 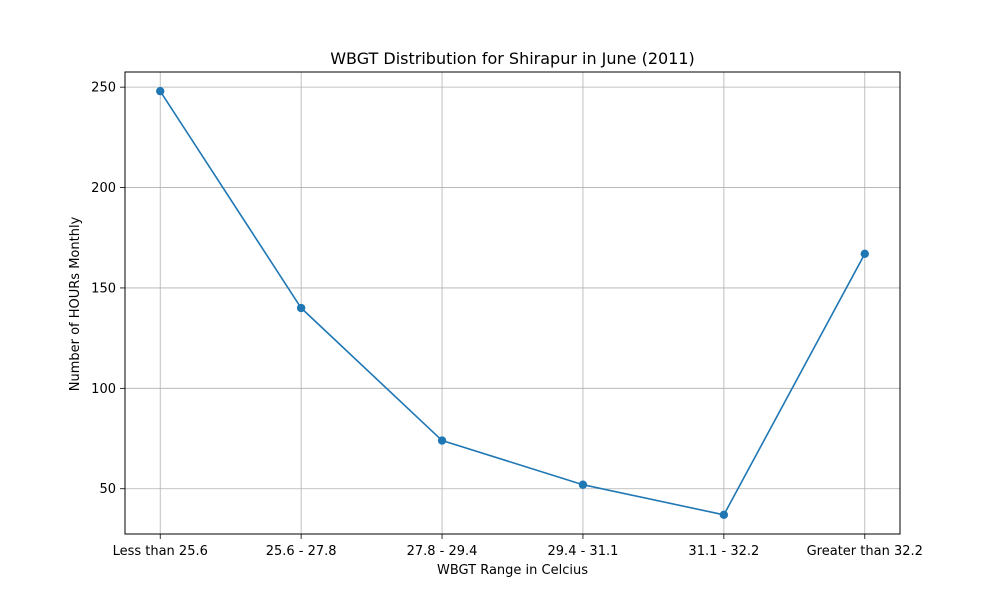 I want to click on x-tick-label: Greater than 32.2, so click(x=865, y=551).